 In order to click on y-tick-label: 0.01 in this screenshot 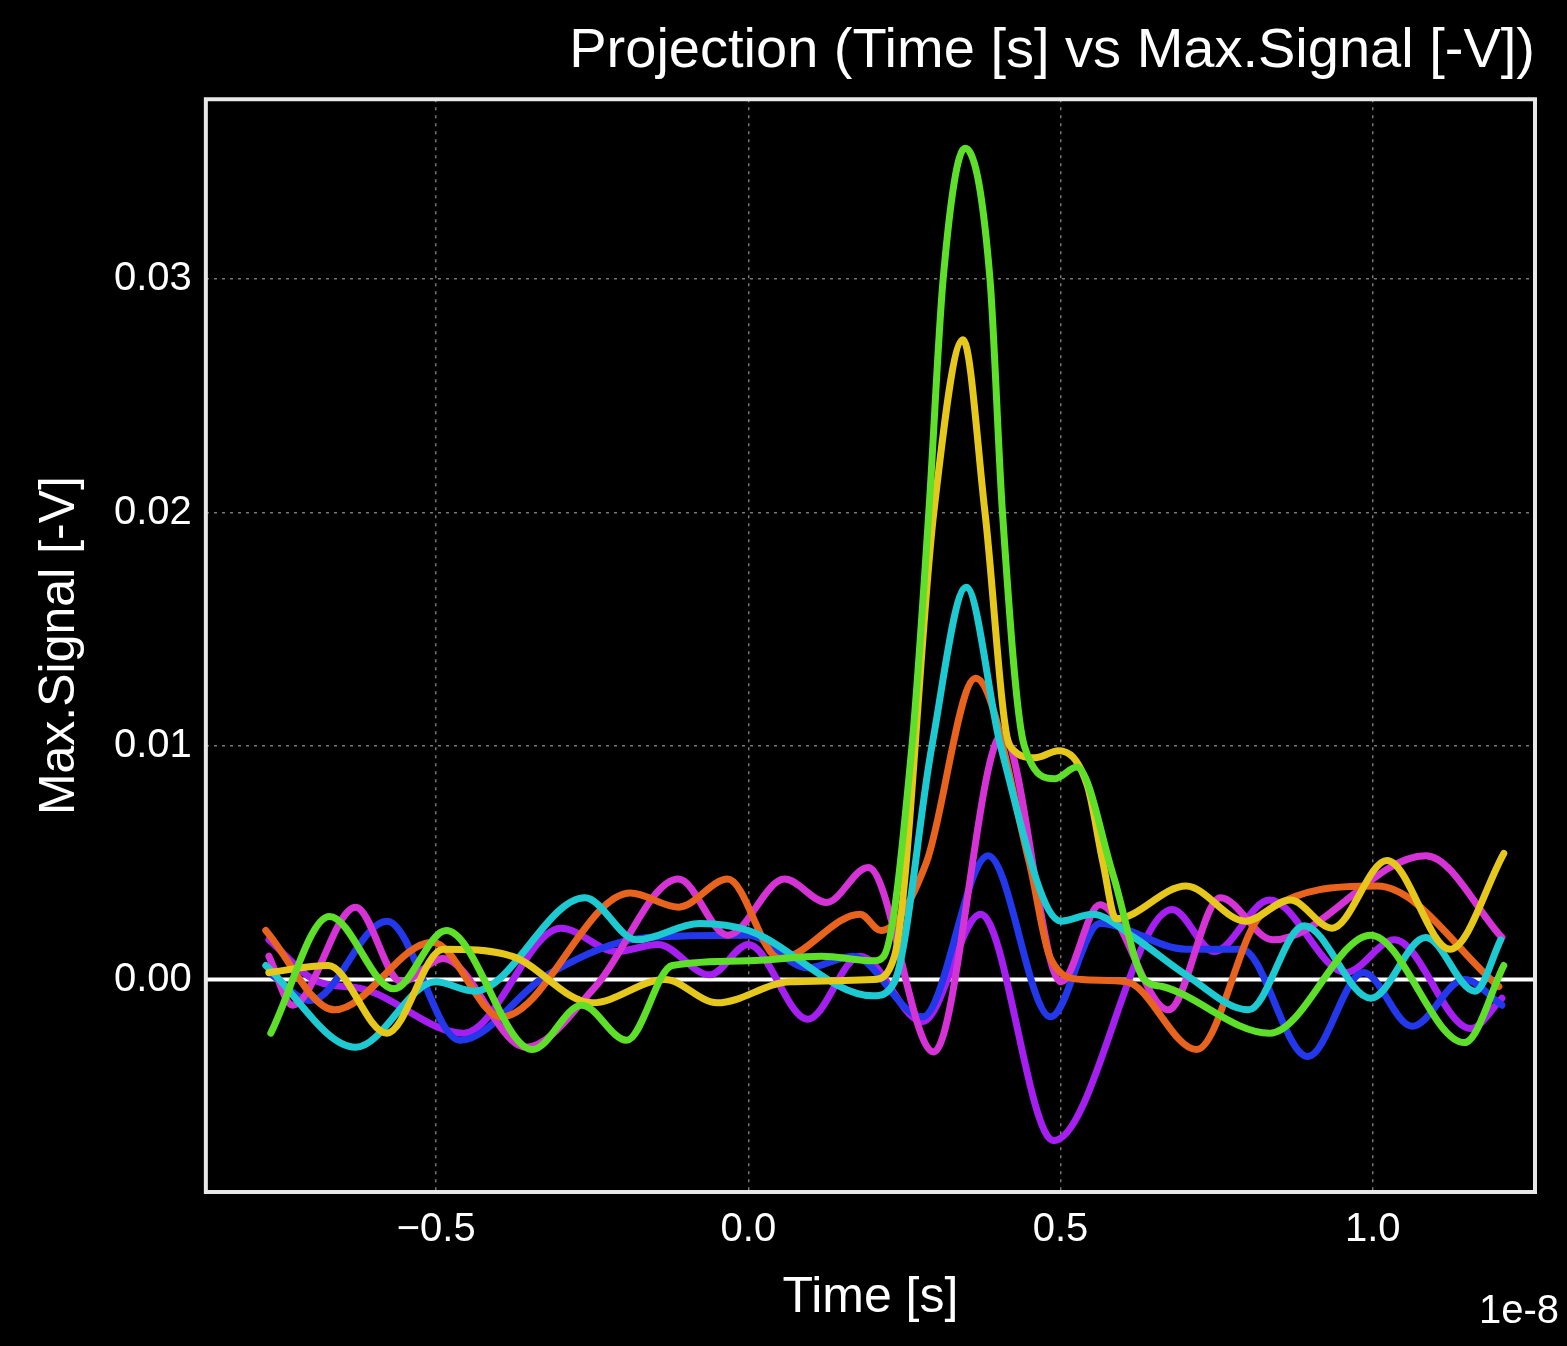, I will do `click(152, 743)`.